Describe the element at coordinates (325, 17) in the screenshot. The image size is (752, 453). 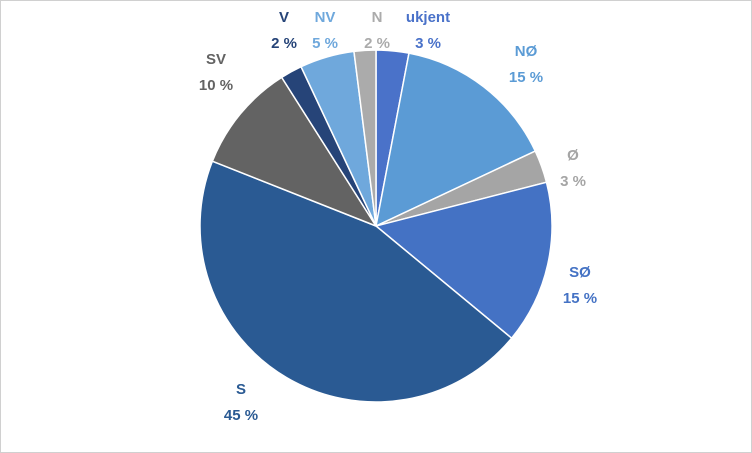
I see `slice-label: NV` at that location.